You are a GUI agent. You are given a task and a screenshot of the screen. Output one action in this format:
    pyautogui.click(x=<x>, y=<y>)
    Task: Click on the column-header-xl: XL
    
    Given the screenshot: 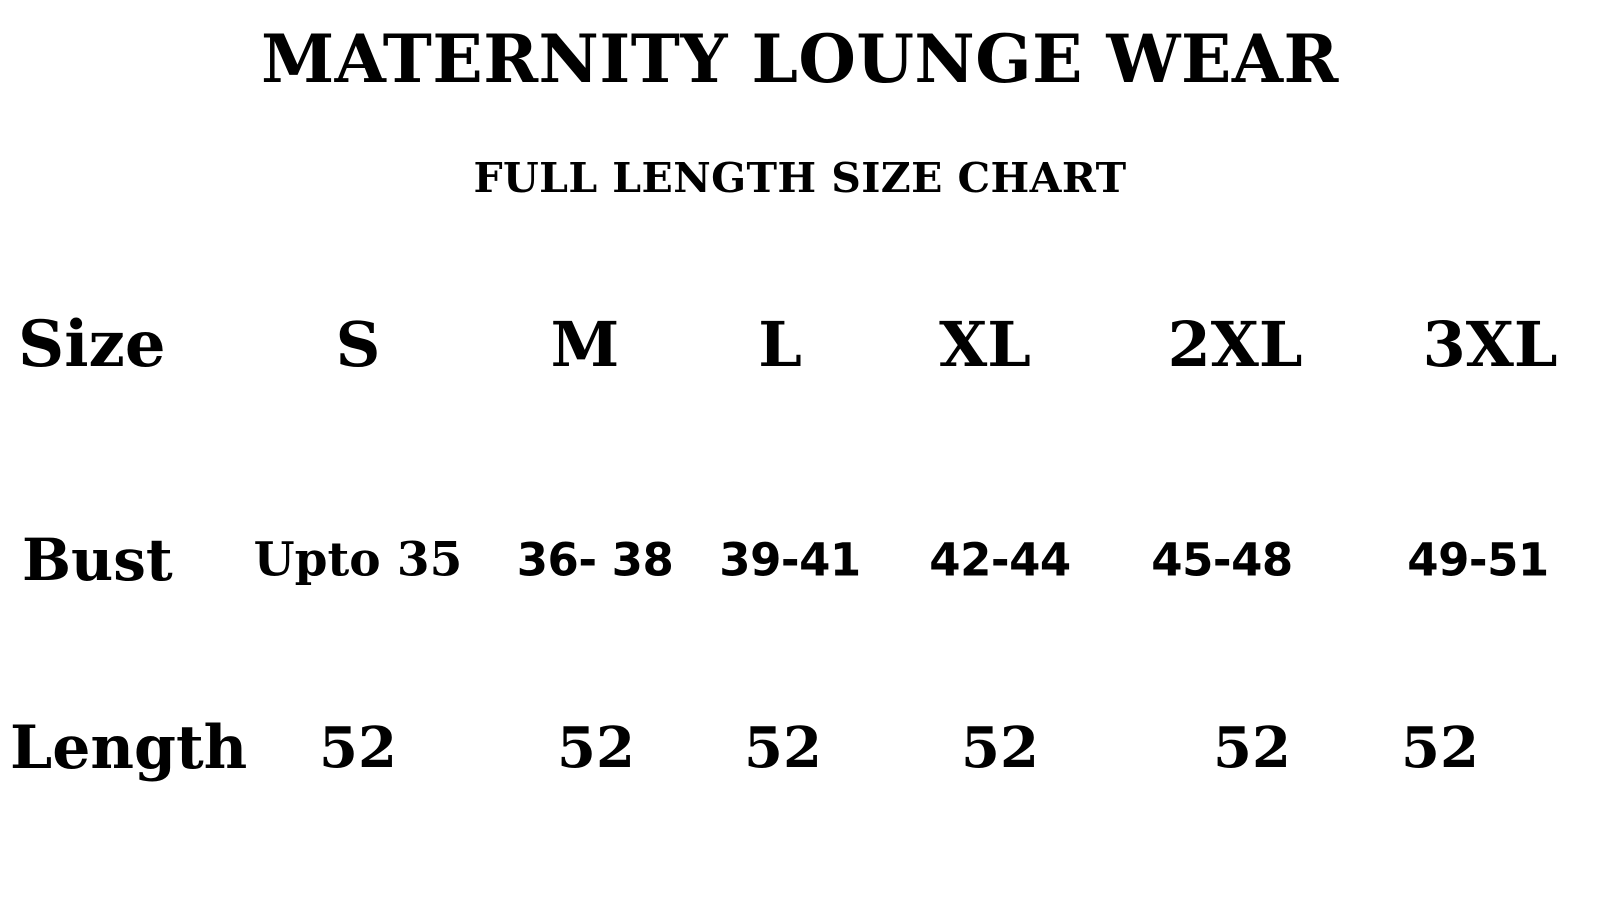 What is the action you would take?
    pyautogui.click(x=985, y=344)
    